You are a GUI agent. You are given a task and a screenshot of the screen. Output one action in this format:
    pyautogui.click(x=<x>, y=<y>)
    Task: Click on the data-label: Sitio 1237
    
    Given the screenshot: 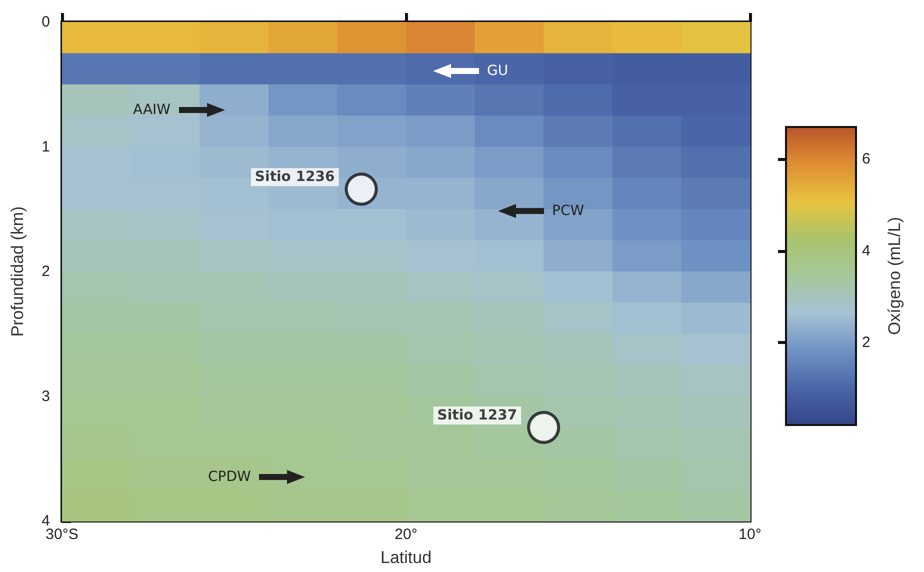 What is the action you would take?
    pyautogui.click(x=477, y=415)
    